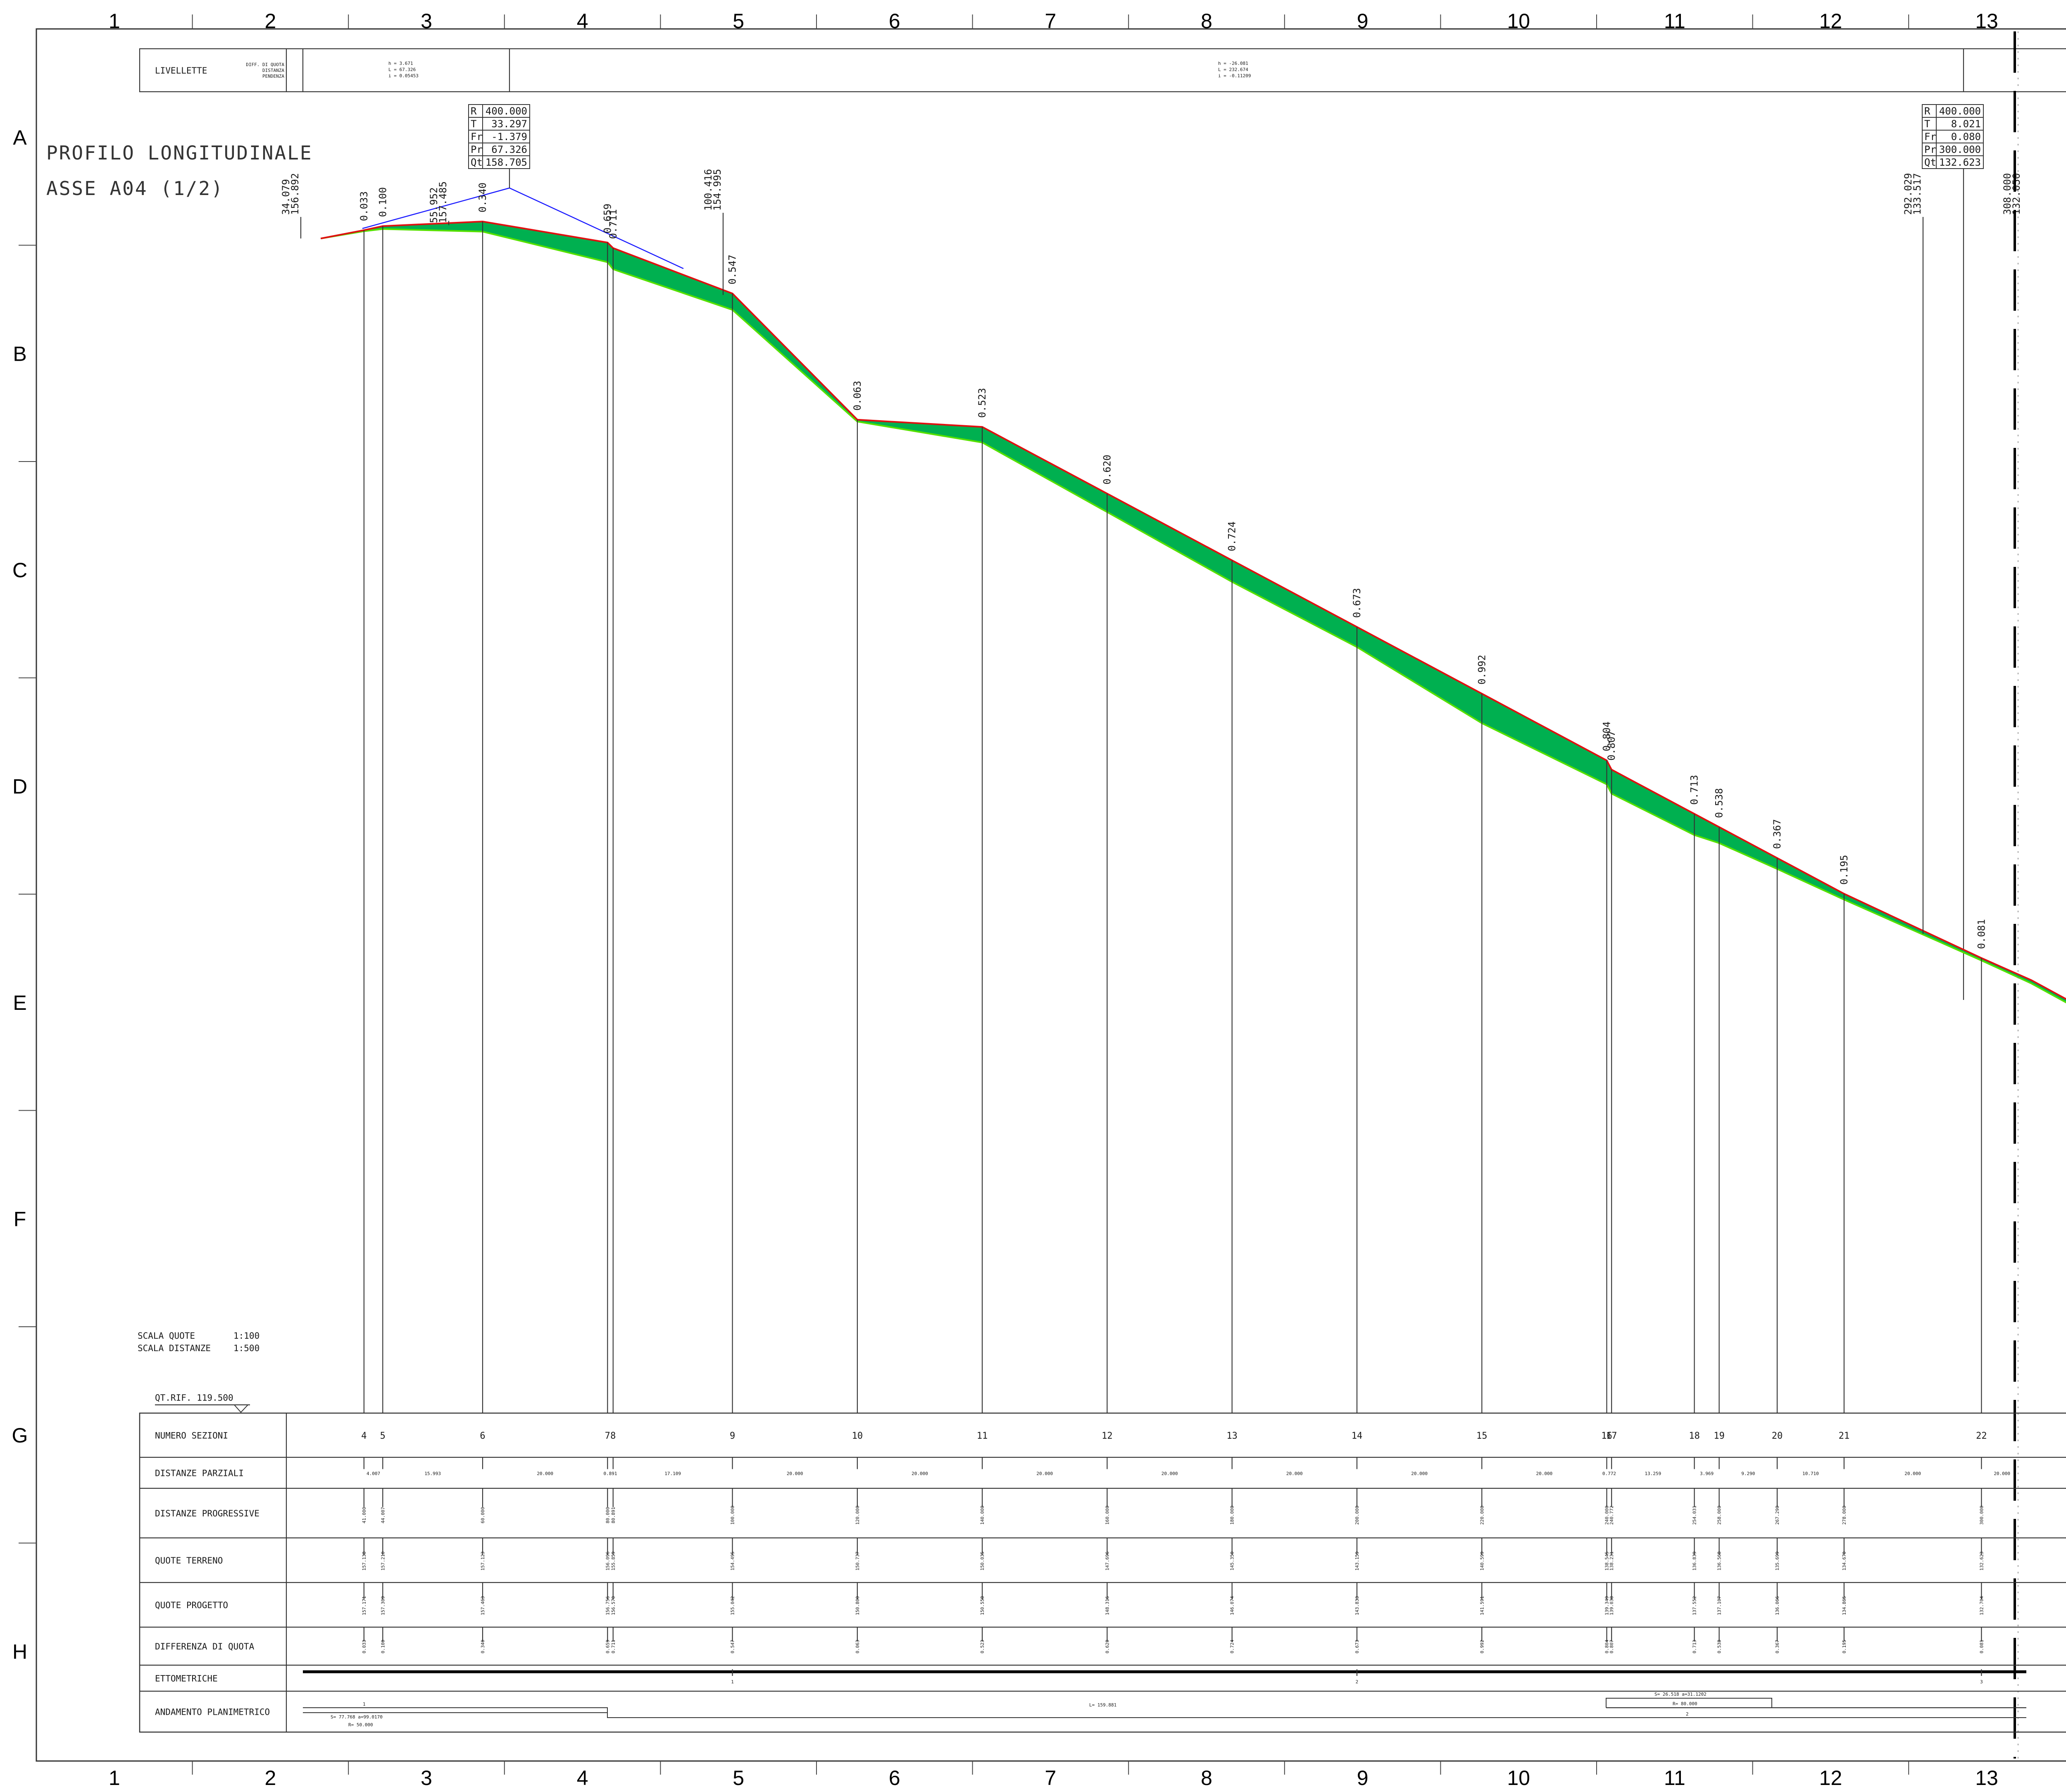  What do you see at coordinates (1050, 21) in the screenshot?
I see `grid-col-label: 7` at bounding box center [1050, 21].